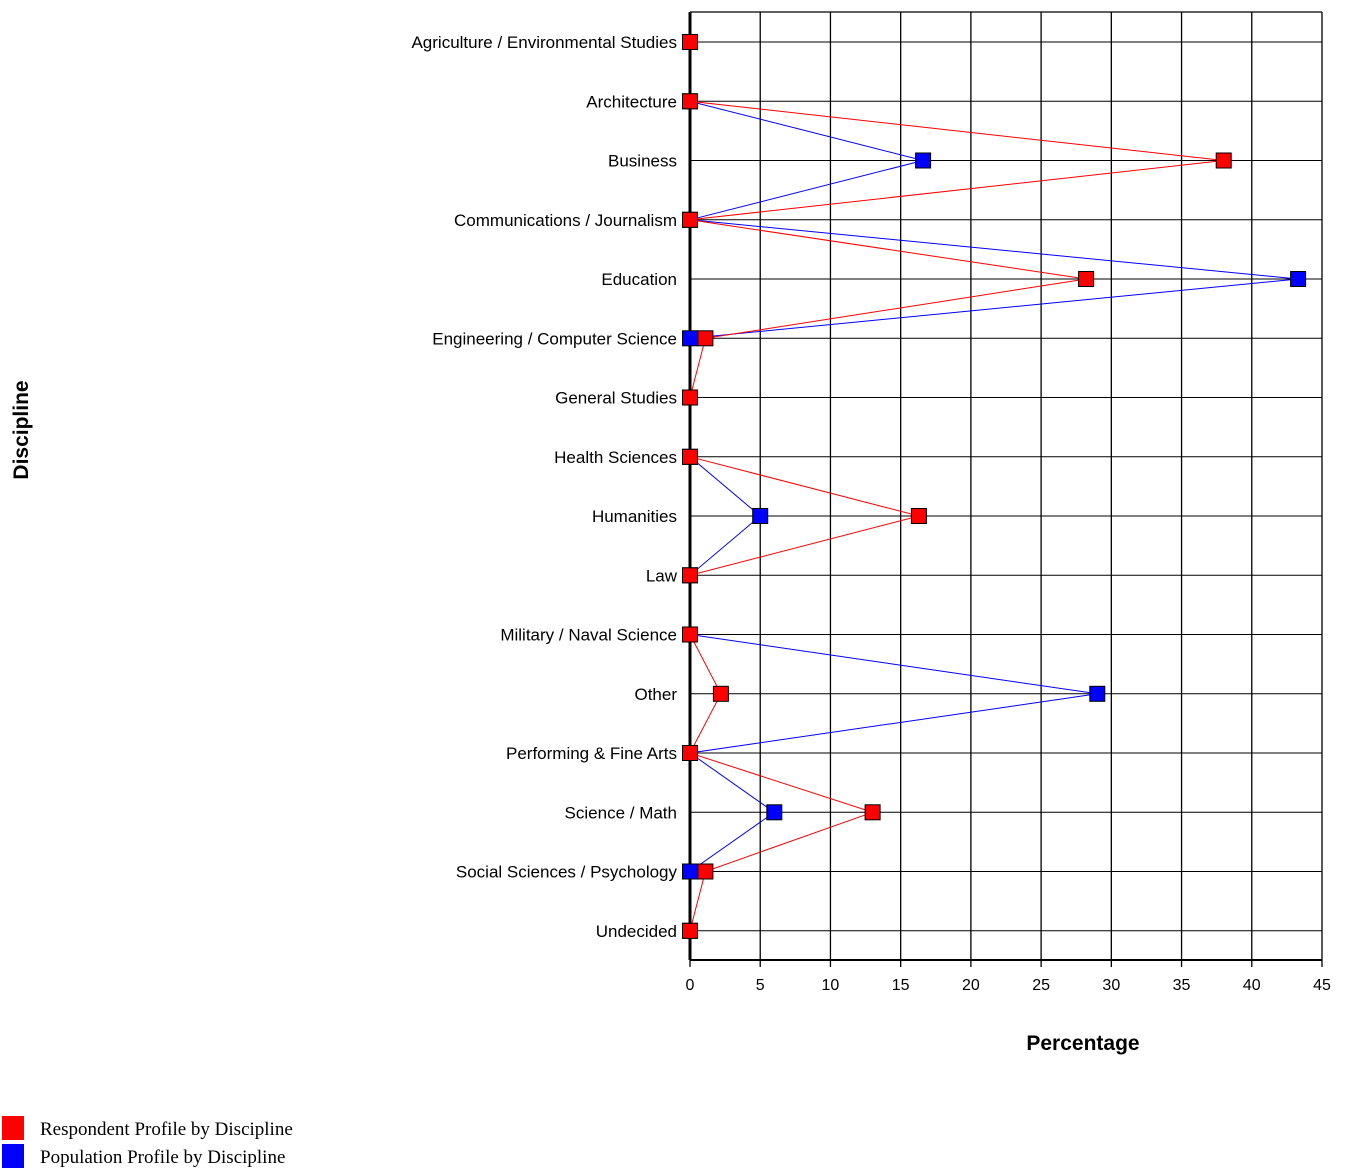 Image resolution: width=1348 pixels, height=1173 pixels. I want to click on category-label: Military / Naval Science, so click(588, 635).